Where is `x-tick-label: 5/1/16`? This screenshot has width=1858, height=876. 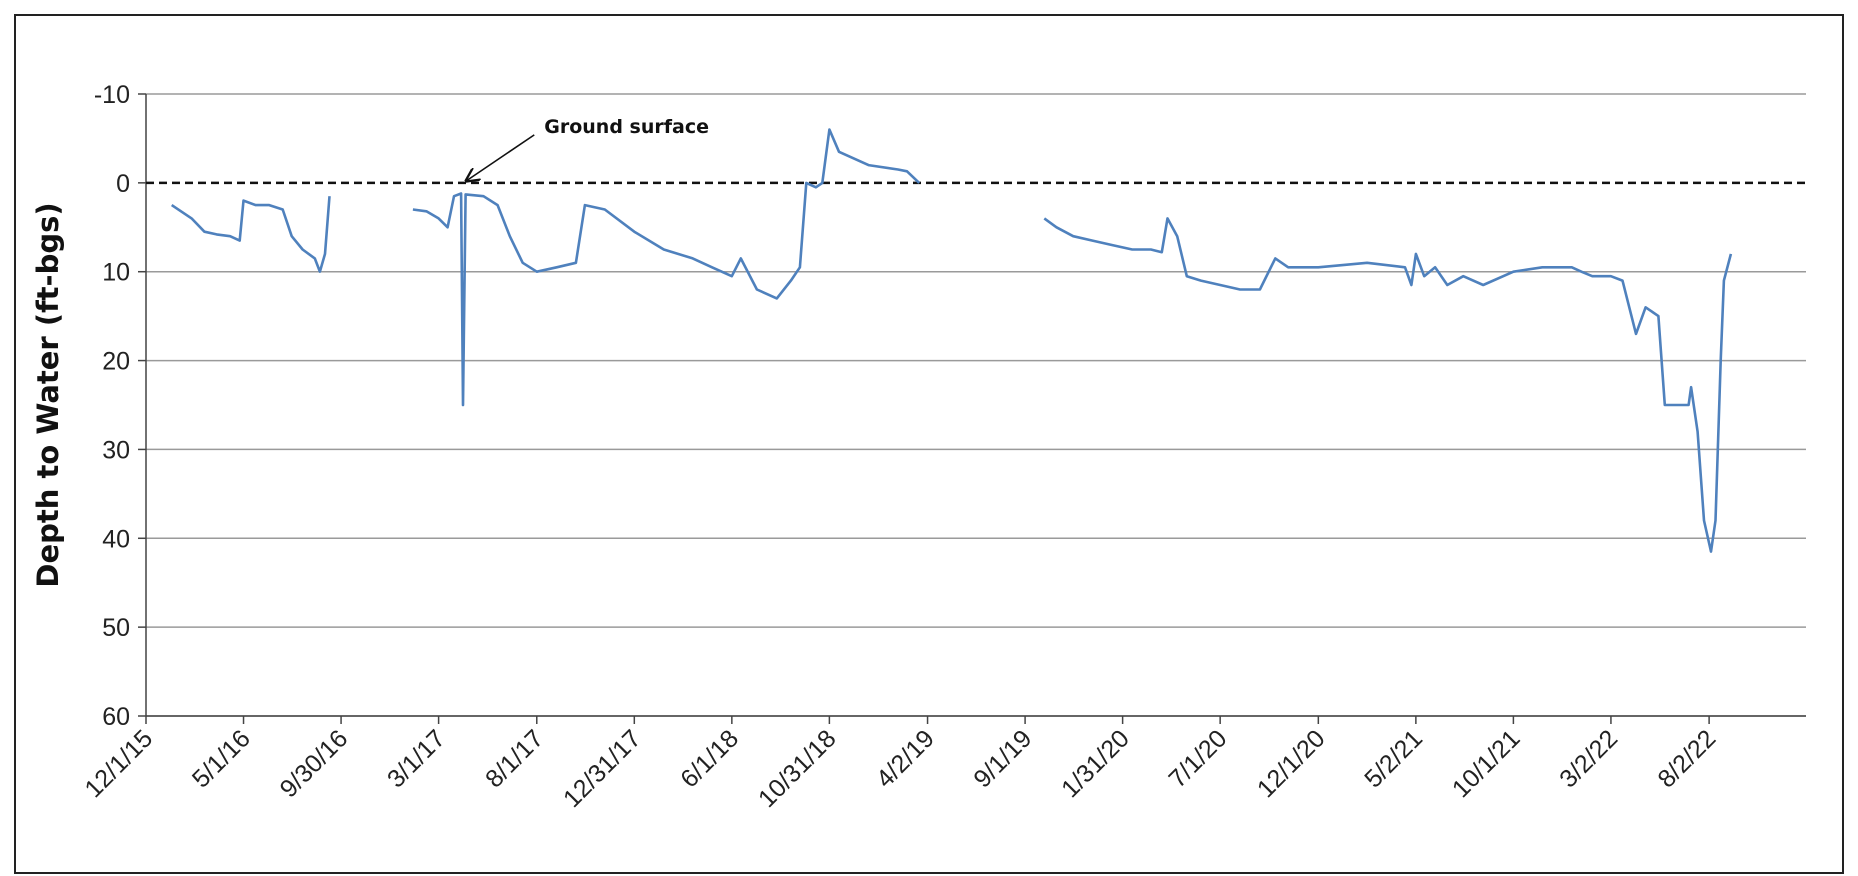
x-tick-label: 5/1/16 is located at coordinates (221, 758).